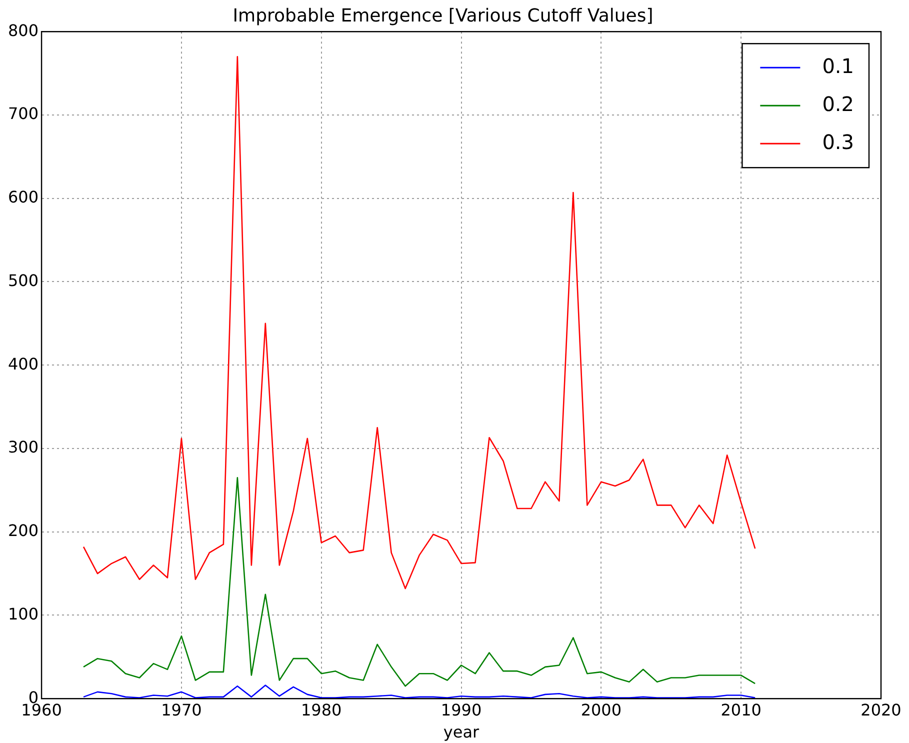 Image resolution: width=909 pixels, height=743 pixels. What do you see at coordinates (23, 530) in the screenshot?
I see `y-tick-label: 200` at bounding box center [23, 530].